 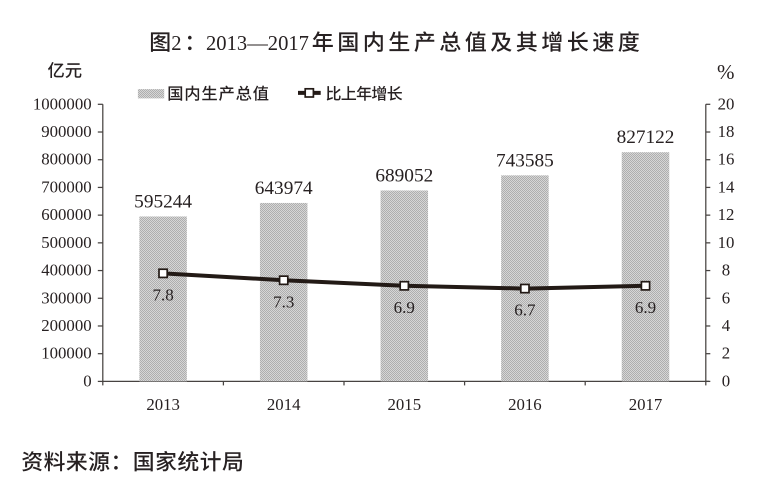 I want to click on svg-text: 7.8, so click(x=162, y=294).